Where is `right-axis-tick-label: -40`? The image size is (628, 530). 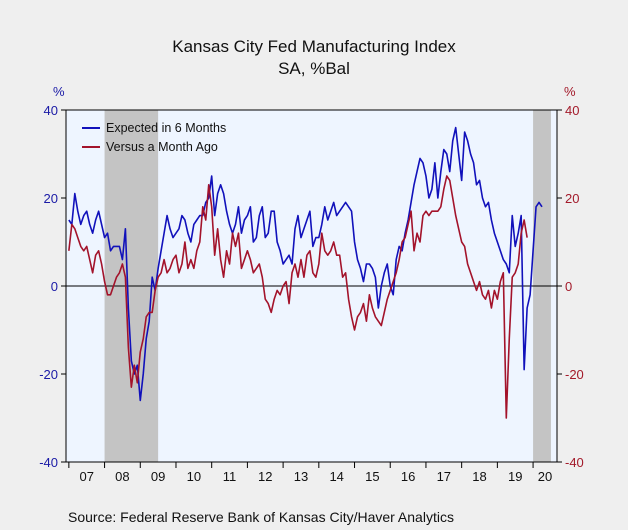
right-axis-tick-label: -40 is located at coordinates (574, 462).